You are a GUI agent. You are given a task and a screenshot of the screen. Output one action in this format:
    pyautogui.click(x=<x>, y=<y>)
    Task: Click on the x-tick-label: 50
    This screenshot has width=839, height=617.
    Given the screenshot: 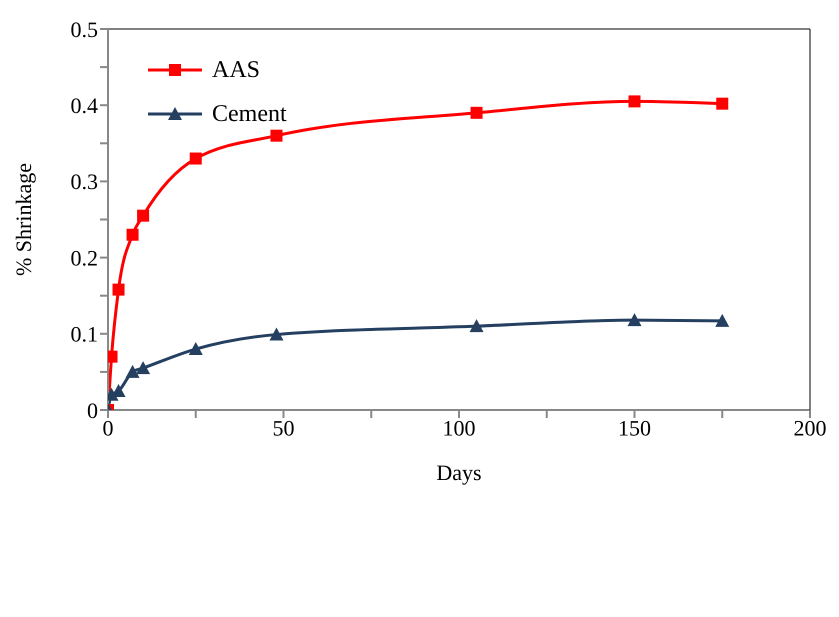 What is the action you would take?
    pyautogui.click(x=283, y=428)
    